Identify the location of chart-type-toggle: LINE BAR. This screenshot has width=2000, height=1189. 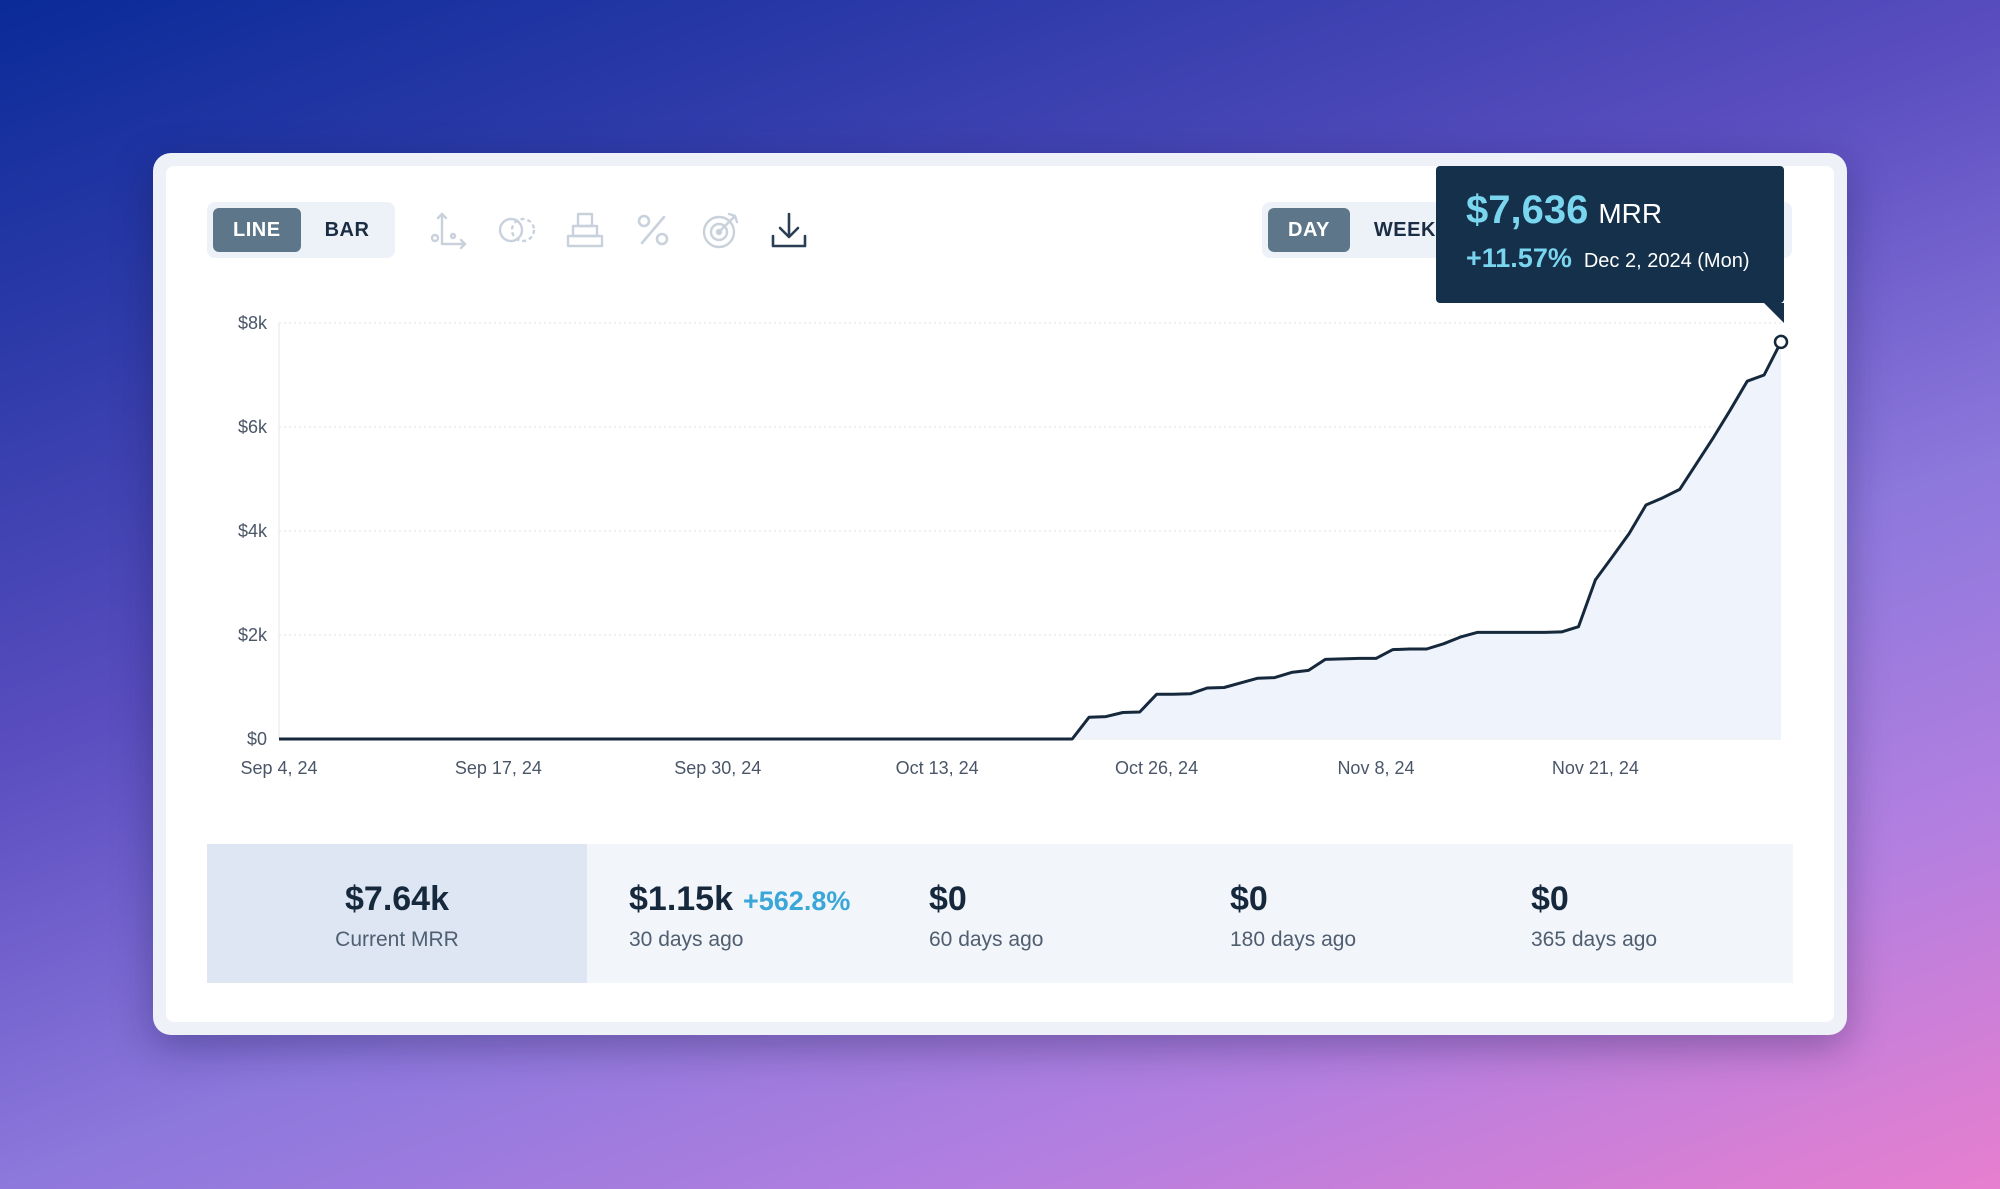
(301, 230).